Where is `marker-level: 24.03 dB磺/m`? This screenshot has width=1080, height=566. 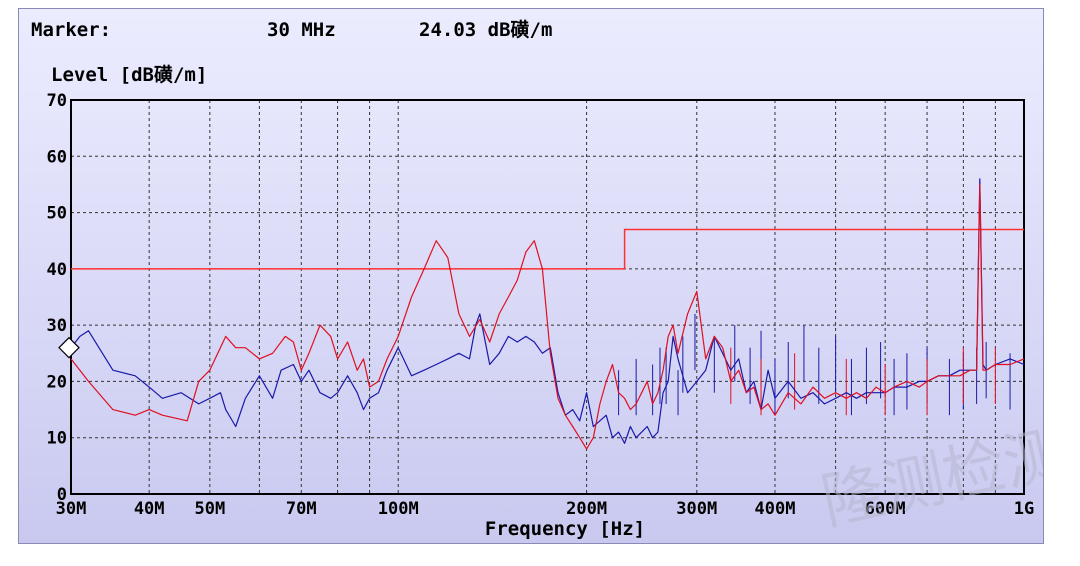 marker-level: 24.03 dB磺/m is located at coordinates (485, 29).